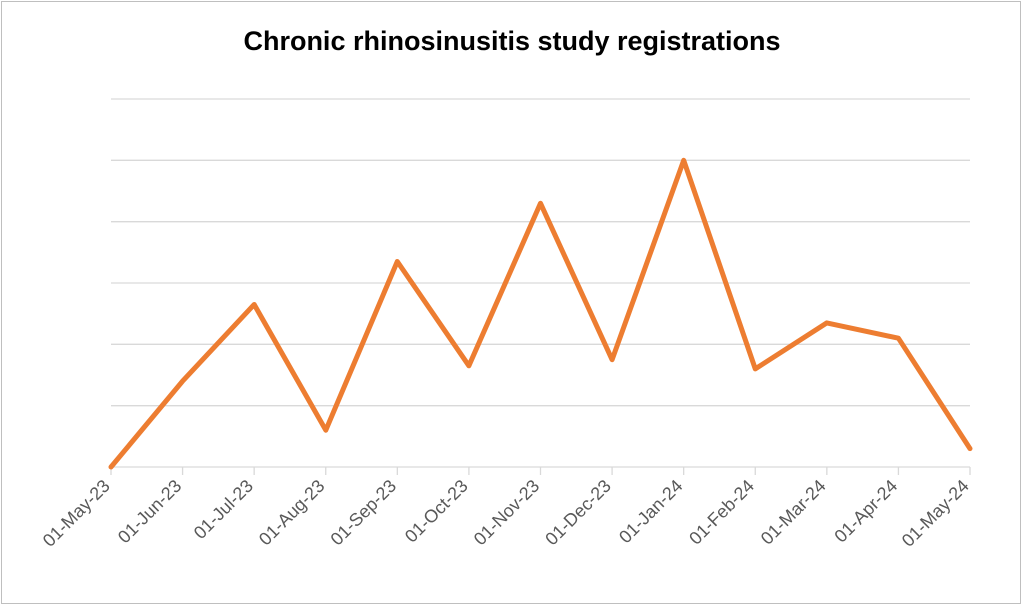 The height and width of the screenshot is (607, 1024). What do you see at coordinates (436, 511) in the screenshot?
I see `x-tick-label: 01-Oct-23` at bounding box center [436, 511].